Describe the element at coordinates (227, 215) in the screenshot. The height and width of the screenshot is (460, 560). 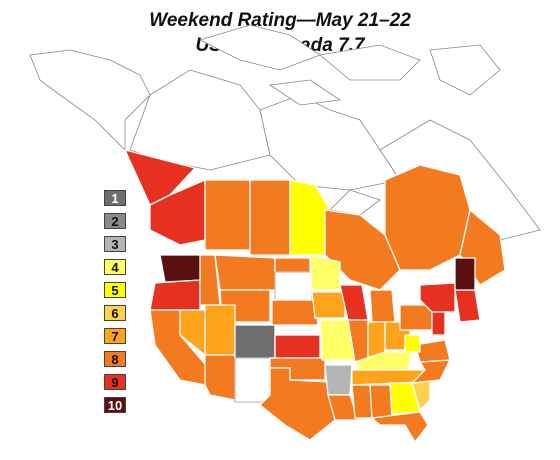
I see `region-alberta` at that location.